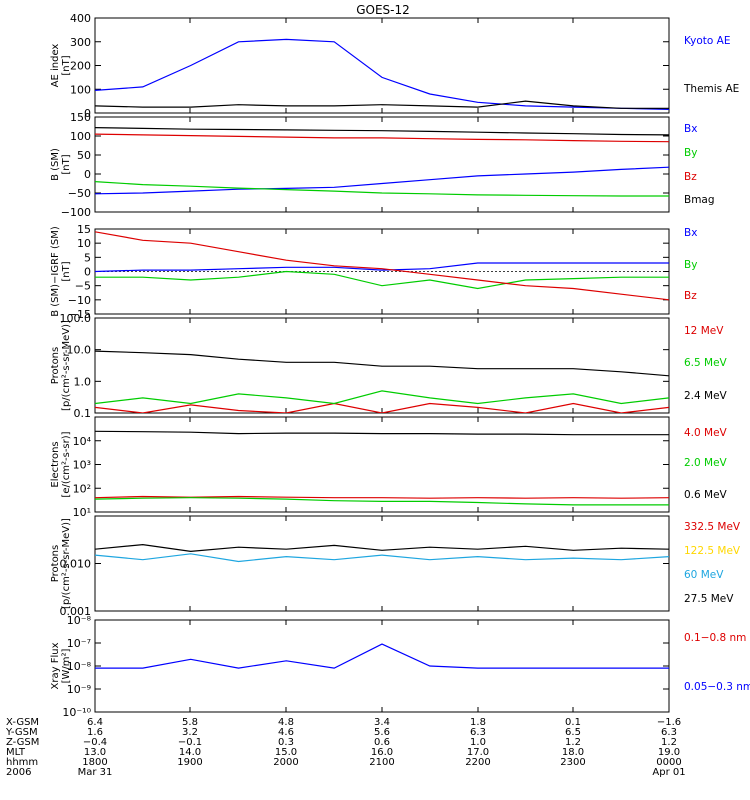 The image size is (750, 800). I want to click on x-axis-cell: 14.0, so click(190, 752).